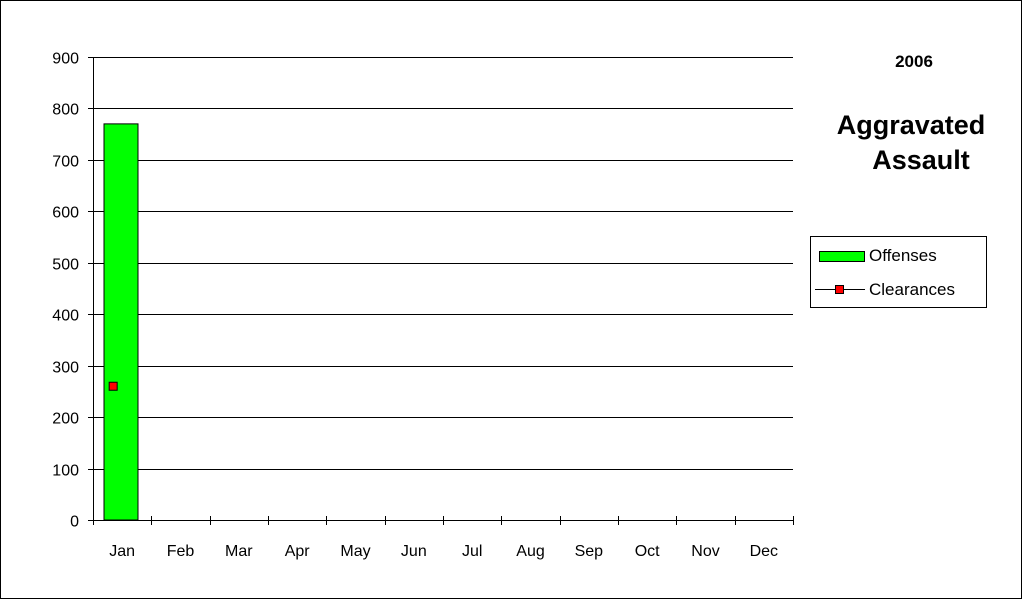 The width and height of the screenshot is (1022, 599). Describe the element at coordinates (74, 522) in the screenshot. I see `y-tick-label: 0` at that location.